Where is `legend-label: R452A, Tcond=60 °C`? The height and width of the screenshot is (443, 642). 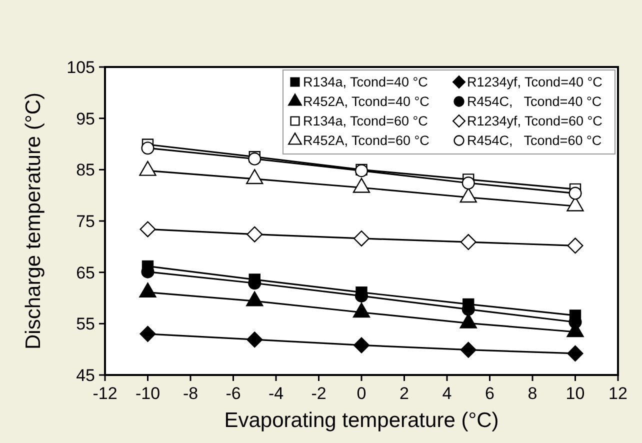 legend-label: R452A, Tcond=60 °C is located at coordinates (366, 140).